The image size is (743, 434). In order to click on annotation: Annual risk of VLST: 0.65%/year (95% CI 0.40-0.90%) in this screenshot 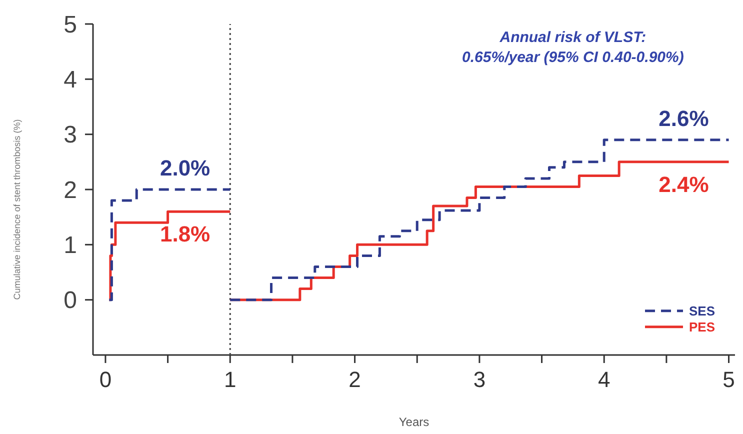, I will do `click(573, 47)`.